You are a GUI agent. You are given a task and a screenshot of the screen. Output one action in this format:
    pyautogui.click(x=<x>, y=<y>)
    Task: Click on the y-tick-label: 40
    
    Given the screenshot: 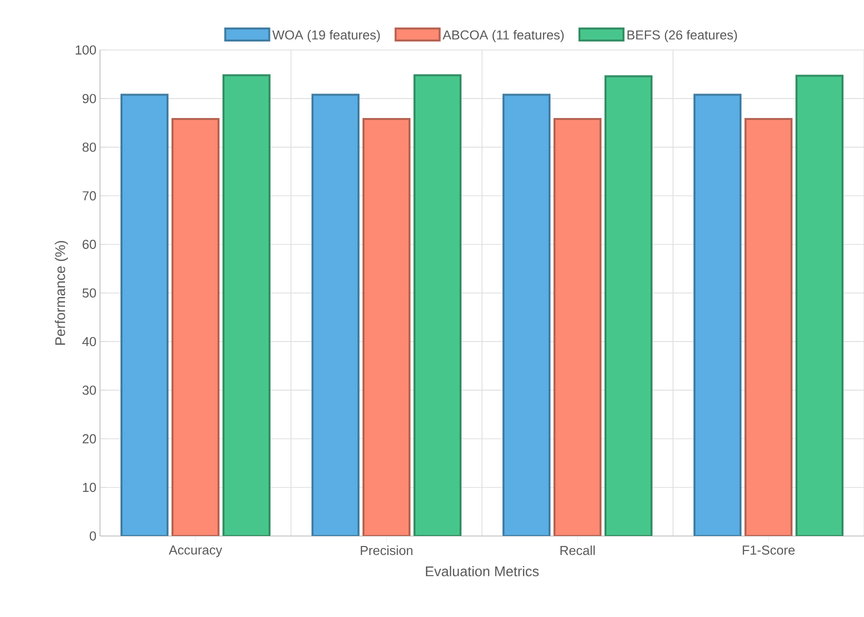 What is the action you would take?
    pyautogui.click(x=89, y=341)
    